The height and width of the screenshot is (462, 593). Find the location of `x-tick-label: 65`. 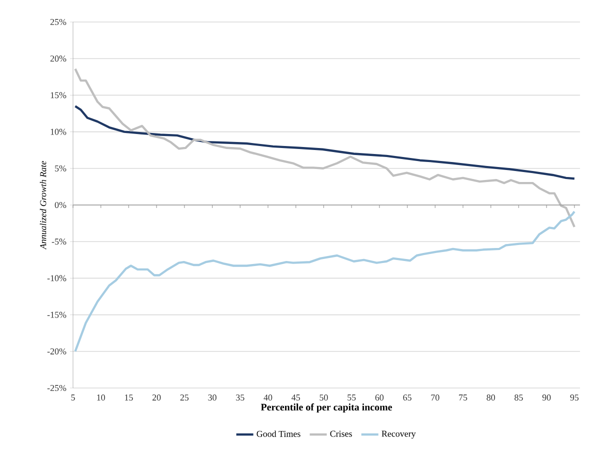

x-tick-label: 65 is located at coordinates (407, 397).